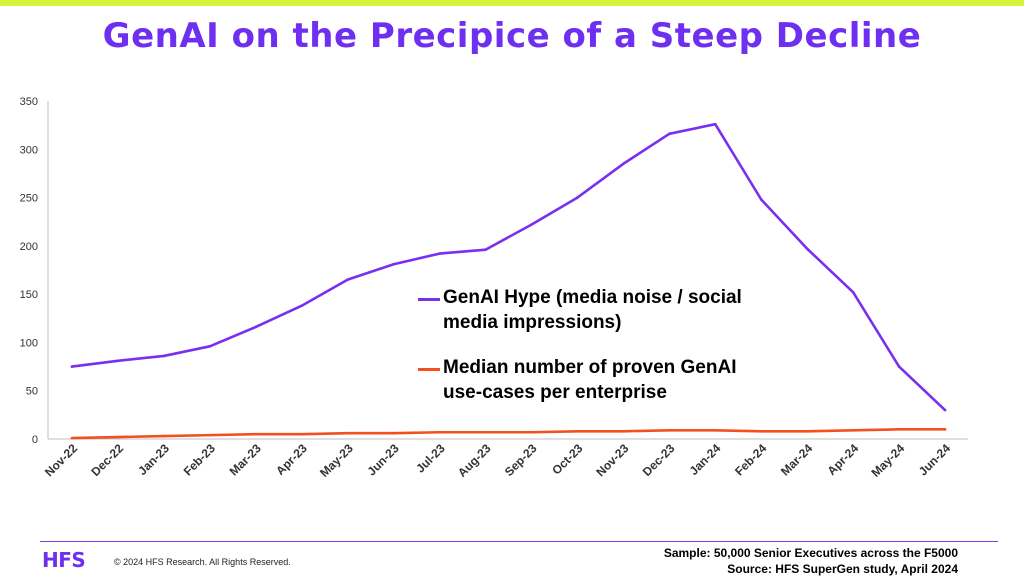 Image resolution: width=1024 pixels, height=583 pixels. I want to click on y-tick-label: 0, so click(35, 440).